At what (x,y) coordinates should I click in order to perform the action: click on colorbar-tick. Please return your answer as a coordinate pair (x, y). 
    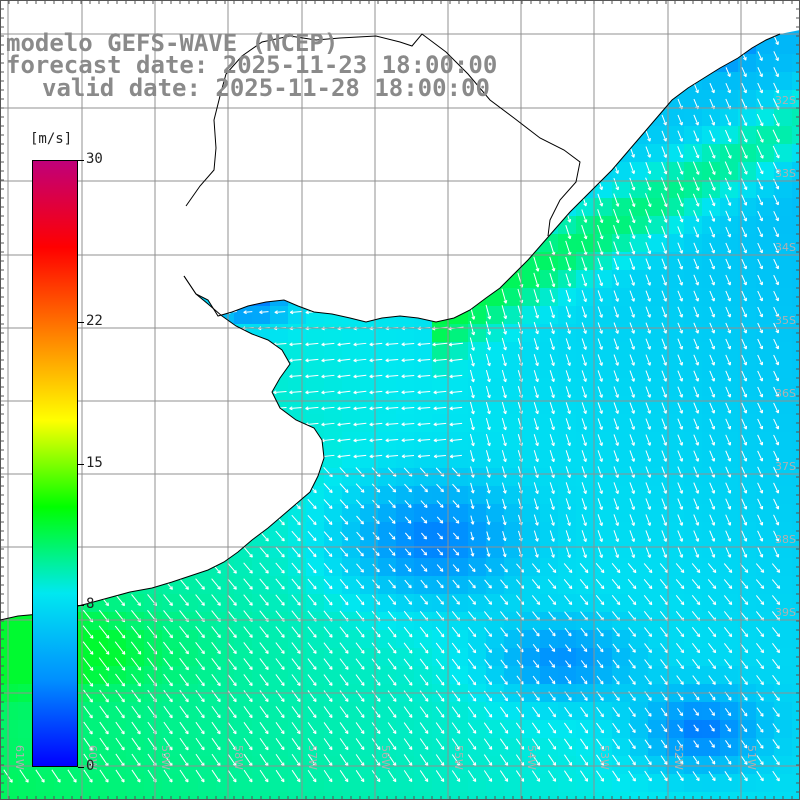
    Looking at the image, I should click on (81, 464).